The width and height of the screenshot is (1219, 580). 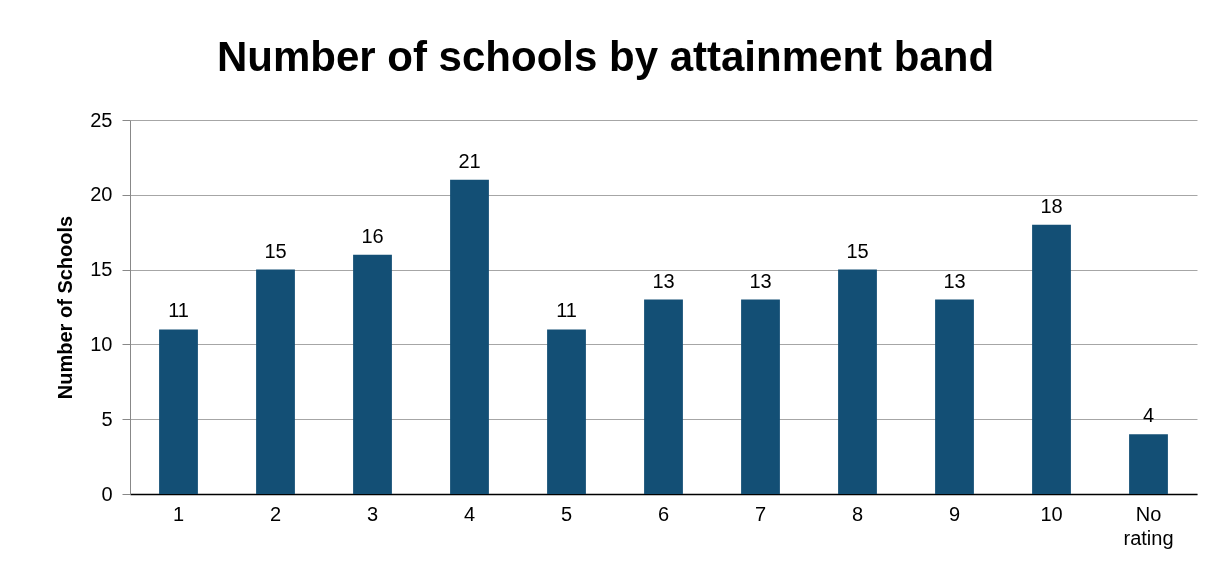 I want to click on y-tick-label: 5, so click(x=107, y=418).